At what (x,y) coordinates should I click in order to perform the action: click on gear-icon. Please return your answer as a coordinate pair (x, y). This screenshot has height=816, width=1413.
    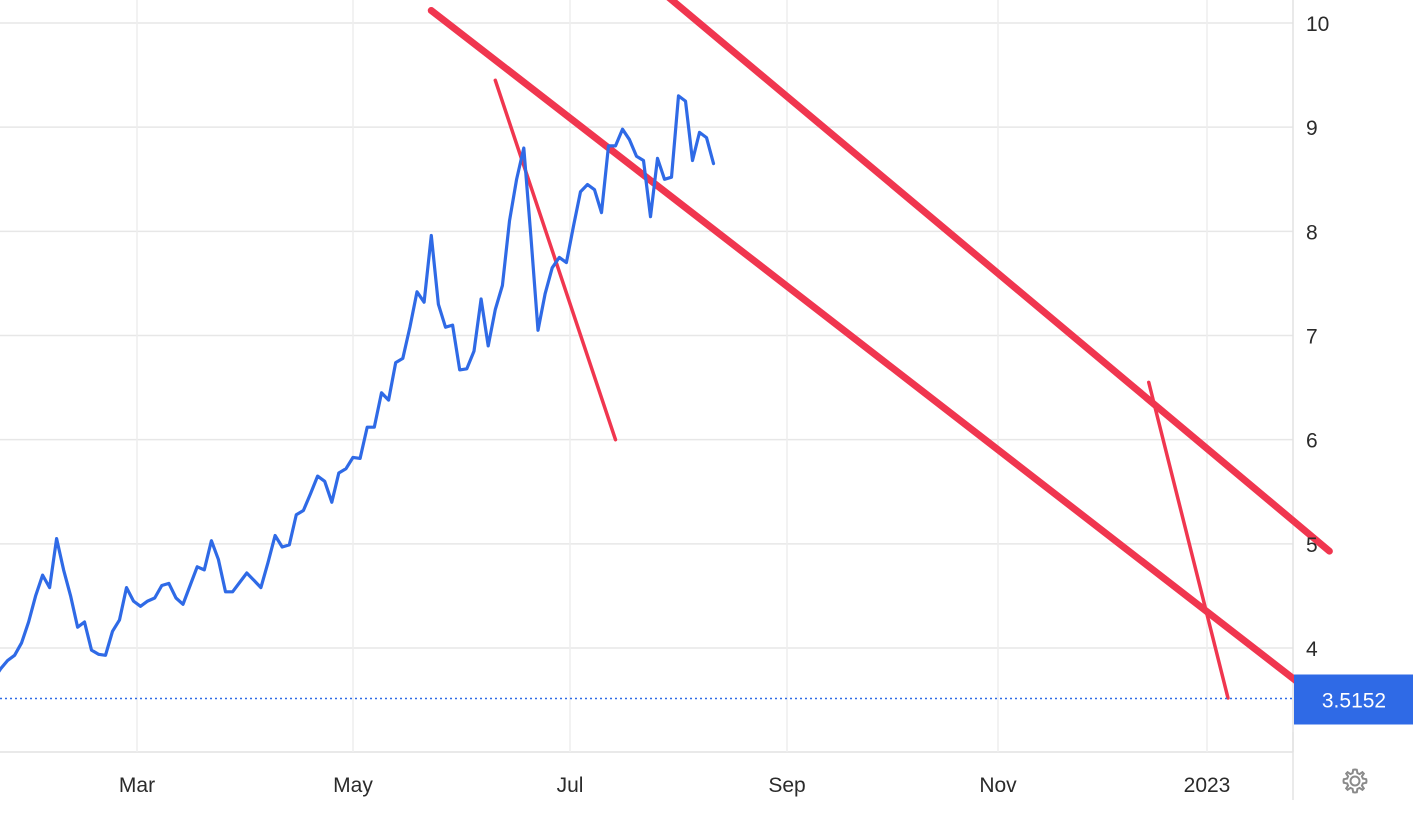
    Looking at the image, I should click on (1355, 781).